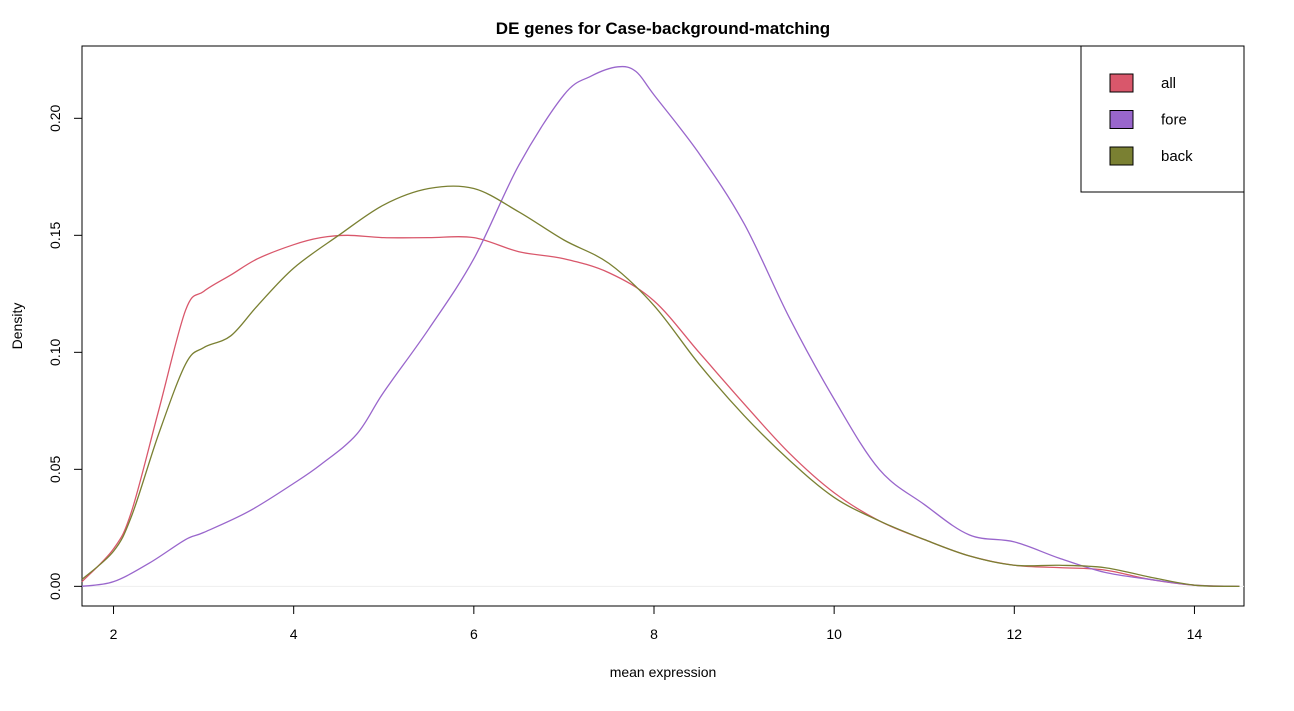 This screenshot has width=1294, height=711. What do you see at coordinates (55, 234) in the screenshot?
I see `y-tick-label: 0.15` at bounding box center [55, 234].